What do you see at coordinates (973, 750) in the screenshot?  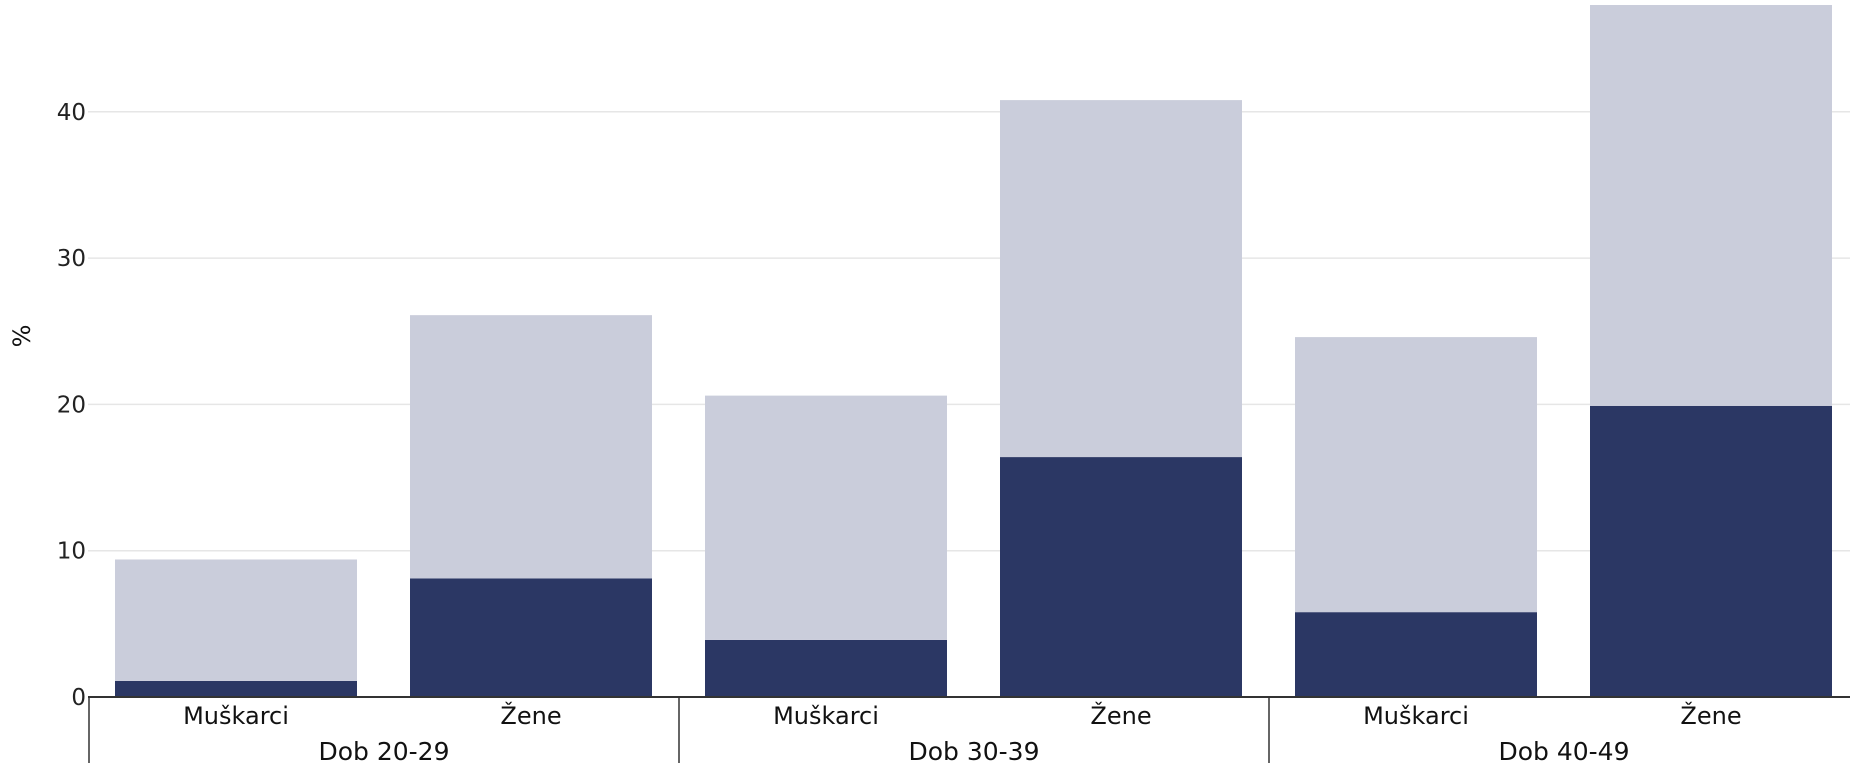 I see `group-label-1: Dob 30-39` at bounding box center [973, 750].